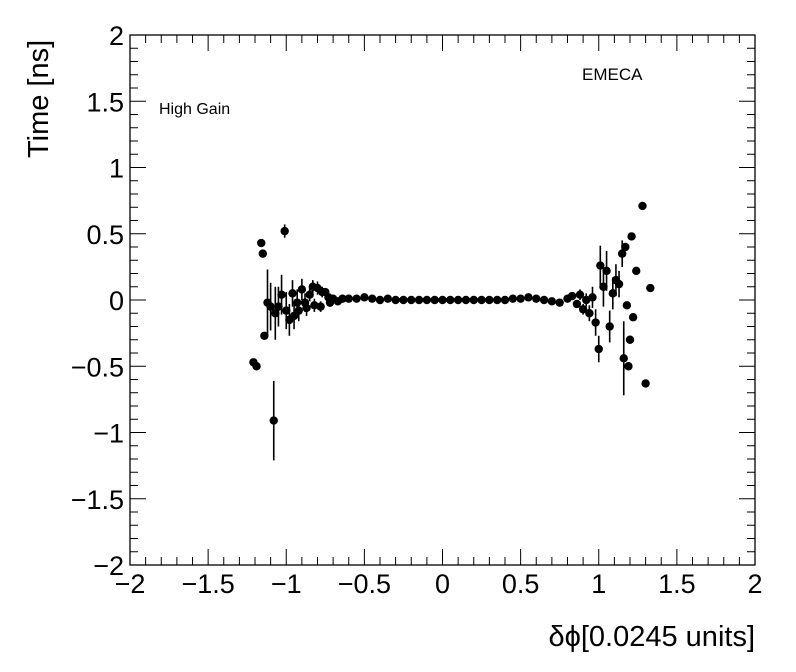  I want to click on x-tick-labels: −2 −1.5 −1 −0.5 0 0.5 1 1.5 2, so click(439, 584).